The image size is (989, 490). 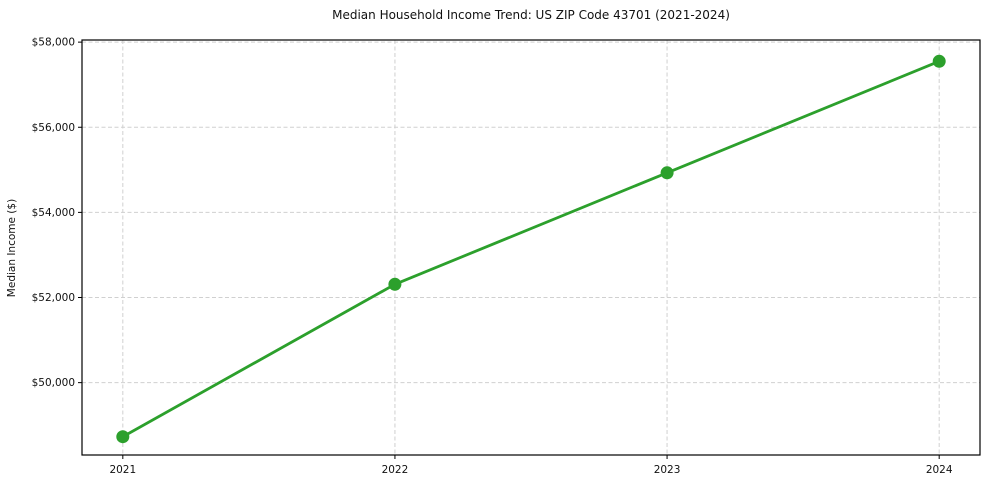 I want to click on x-tick-label: 2021, so click(x=122, y=470).